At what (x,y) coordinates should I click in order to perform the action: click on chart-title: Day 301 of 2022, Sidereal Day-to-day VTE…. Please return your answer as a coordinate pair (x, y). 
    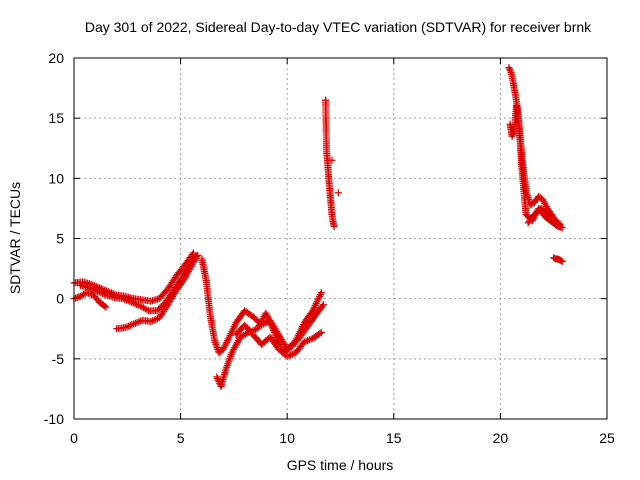
    Looking at the image, I should click on (338, 27).